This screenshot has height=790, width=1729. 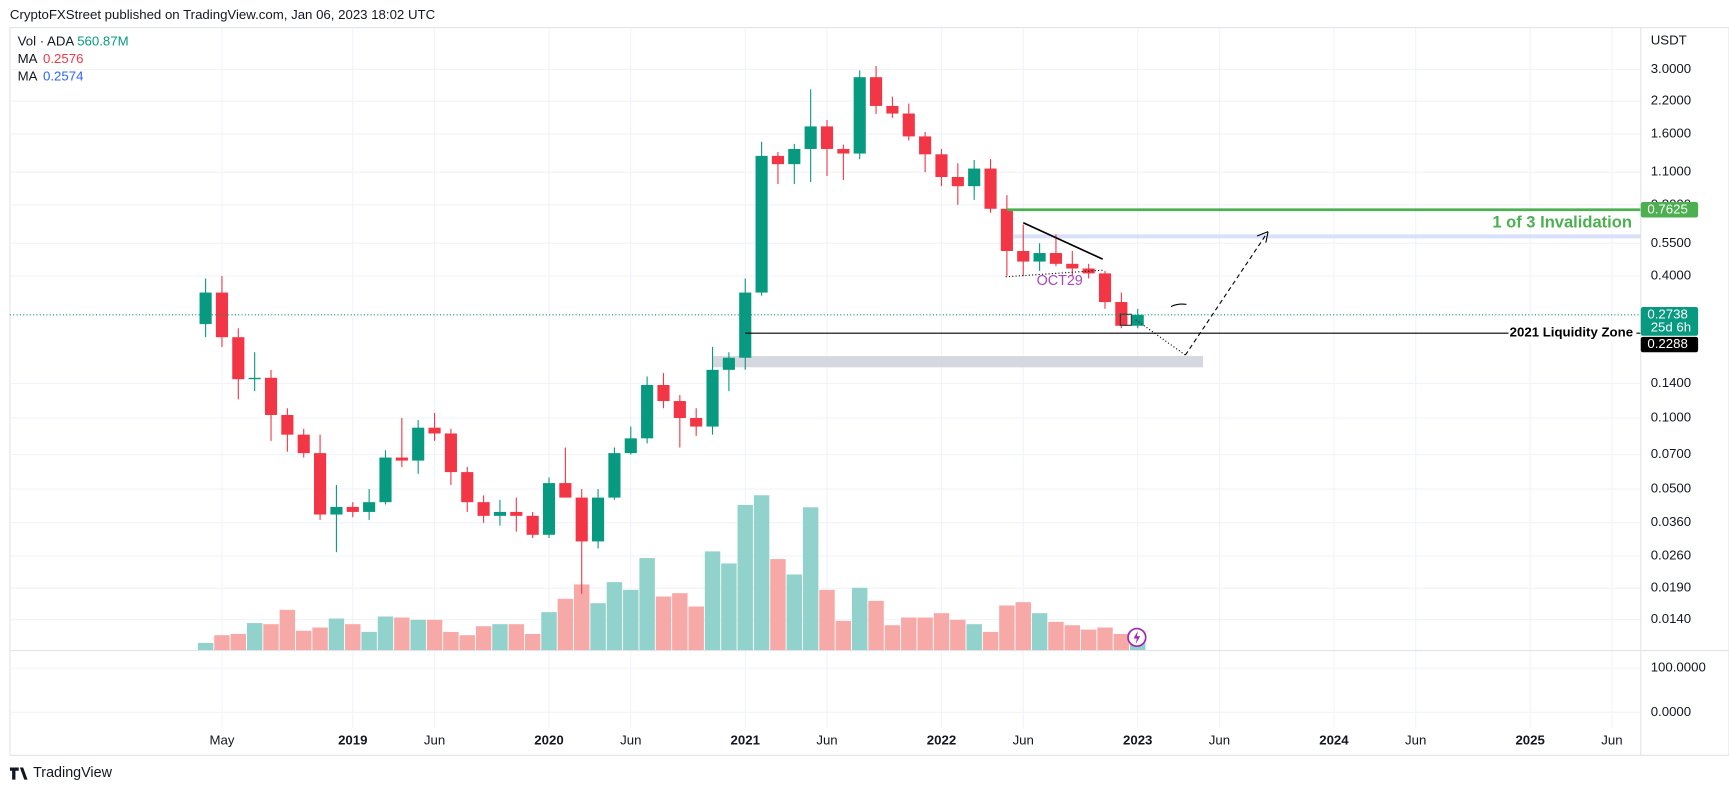 I want to click on projection-dotted, so click(x=1160, y=337).